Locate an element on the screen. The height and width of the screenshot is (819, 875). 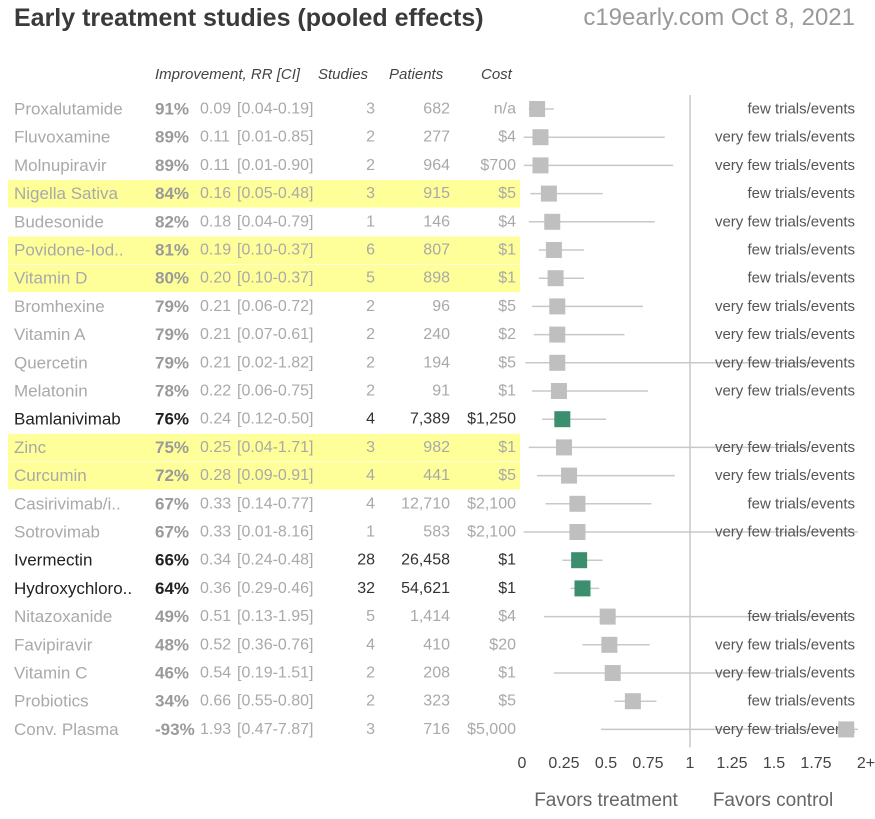
row-patients: 583 is located at coordinates (436, 532).